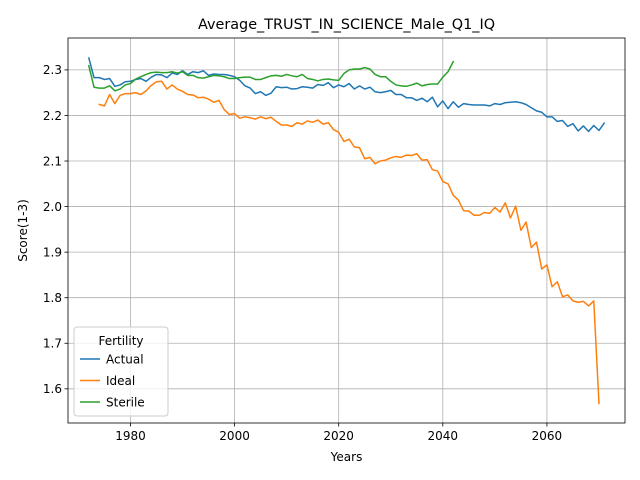  I want to click on legend-label-sterile: Sterile, so click(125, 403).